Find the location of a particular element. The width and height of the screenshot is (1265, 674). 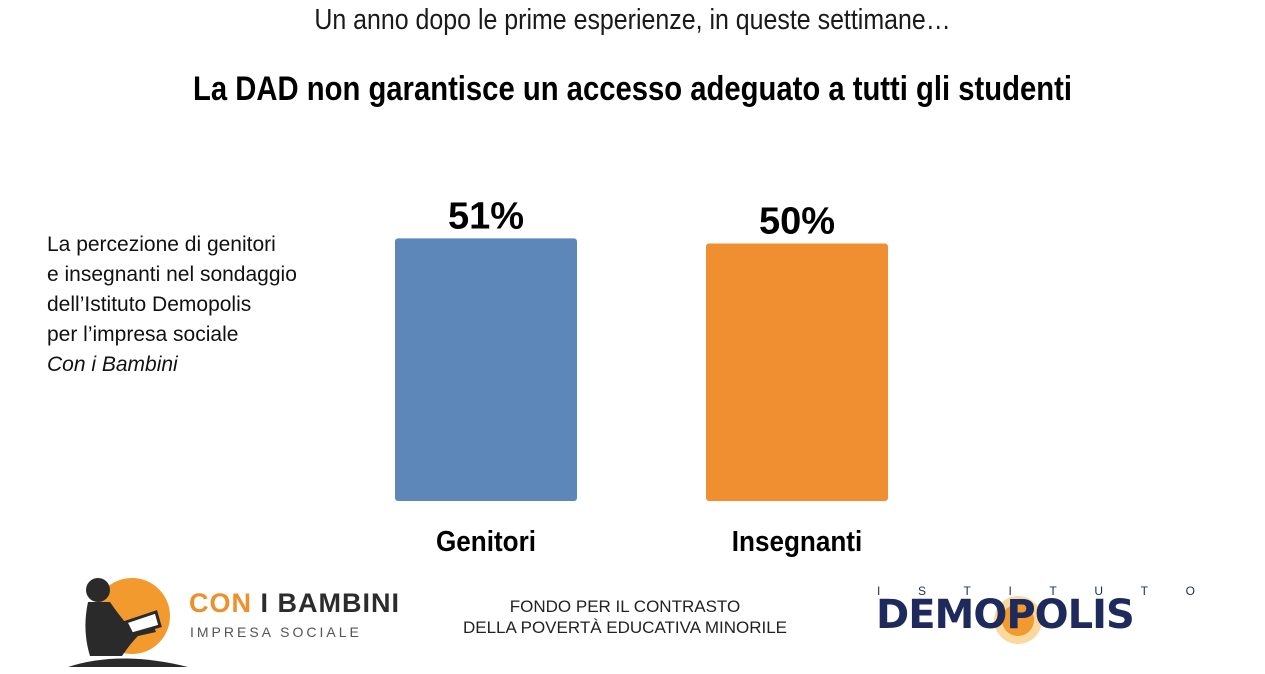

data-label: 50% is located at coordinates (797, 222).